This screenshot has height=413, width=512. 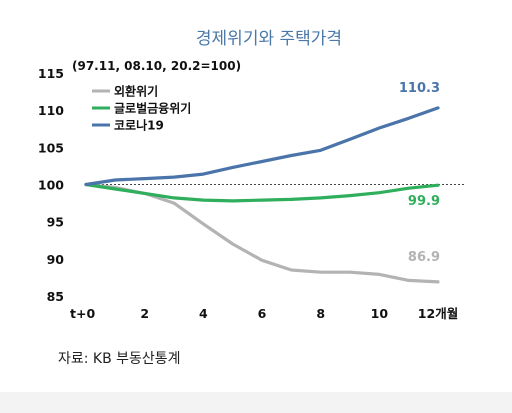 What do you see at coordinates (55, 296) in the screenshot?
I see `y-tick-label: 85` at bounding box center [55, 296].